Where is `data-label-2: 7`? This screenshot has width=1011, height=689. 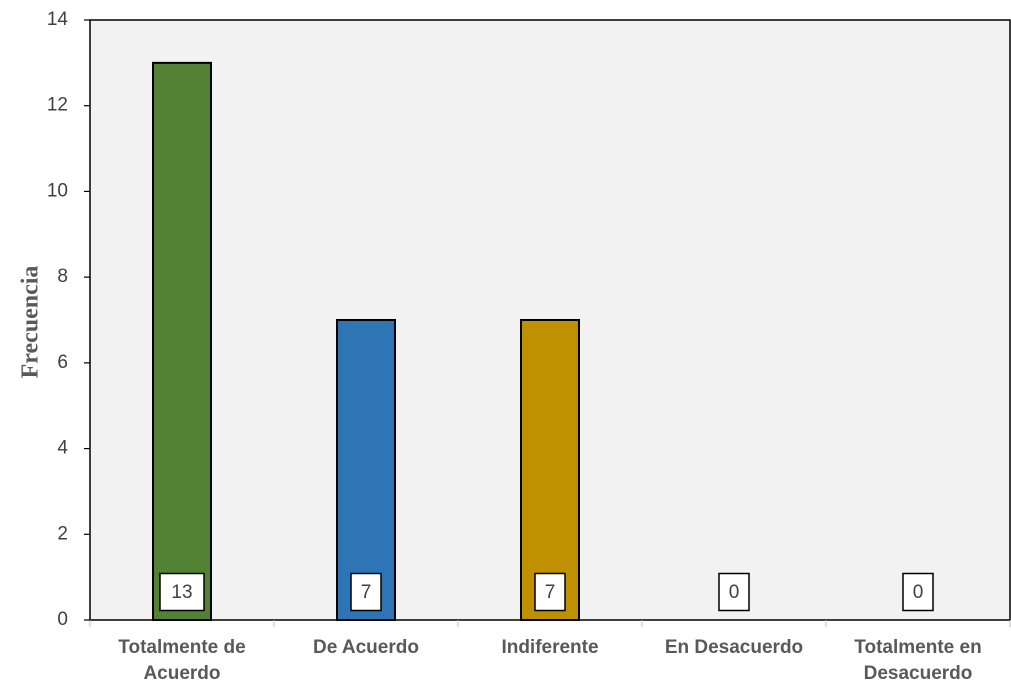 data-label-2: 7 is located at coordinates (550, 592).